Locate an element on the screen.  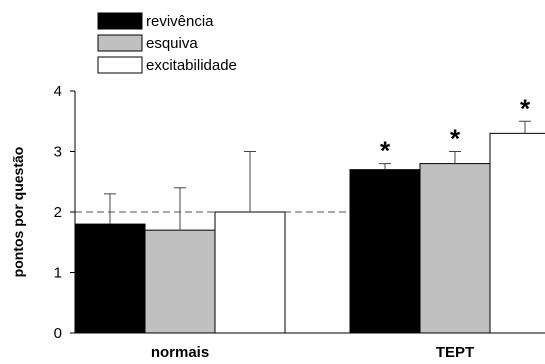
y-tick-label-2: 2 is located at coordinates (58, 212).